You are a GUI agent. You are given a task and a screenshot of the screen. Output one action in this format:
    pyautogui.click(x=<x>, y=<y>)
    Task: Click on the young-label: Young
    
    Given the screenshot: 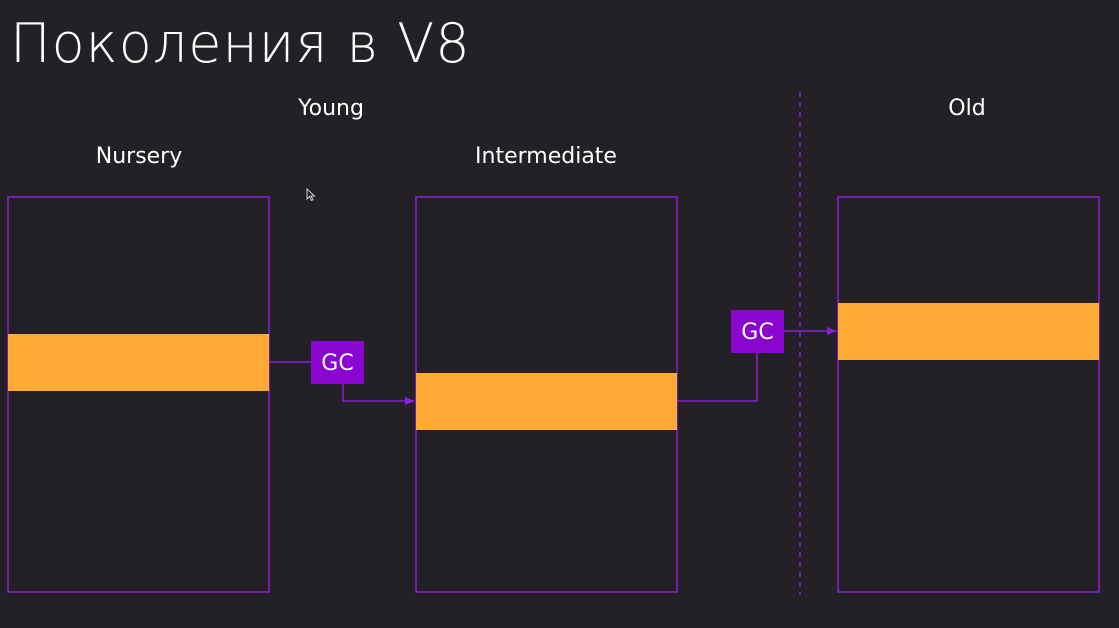 What is the action you would take?
    pyautogui.click(x=331, y=108)
    